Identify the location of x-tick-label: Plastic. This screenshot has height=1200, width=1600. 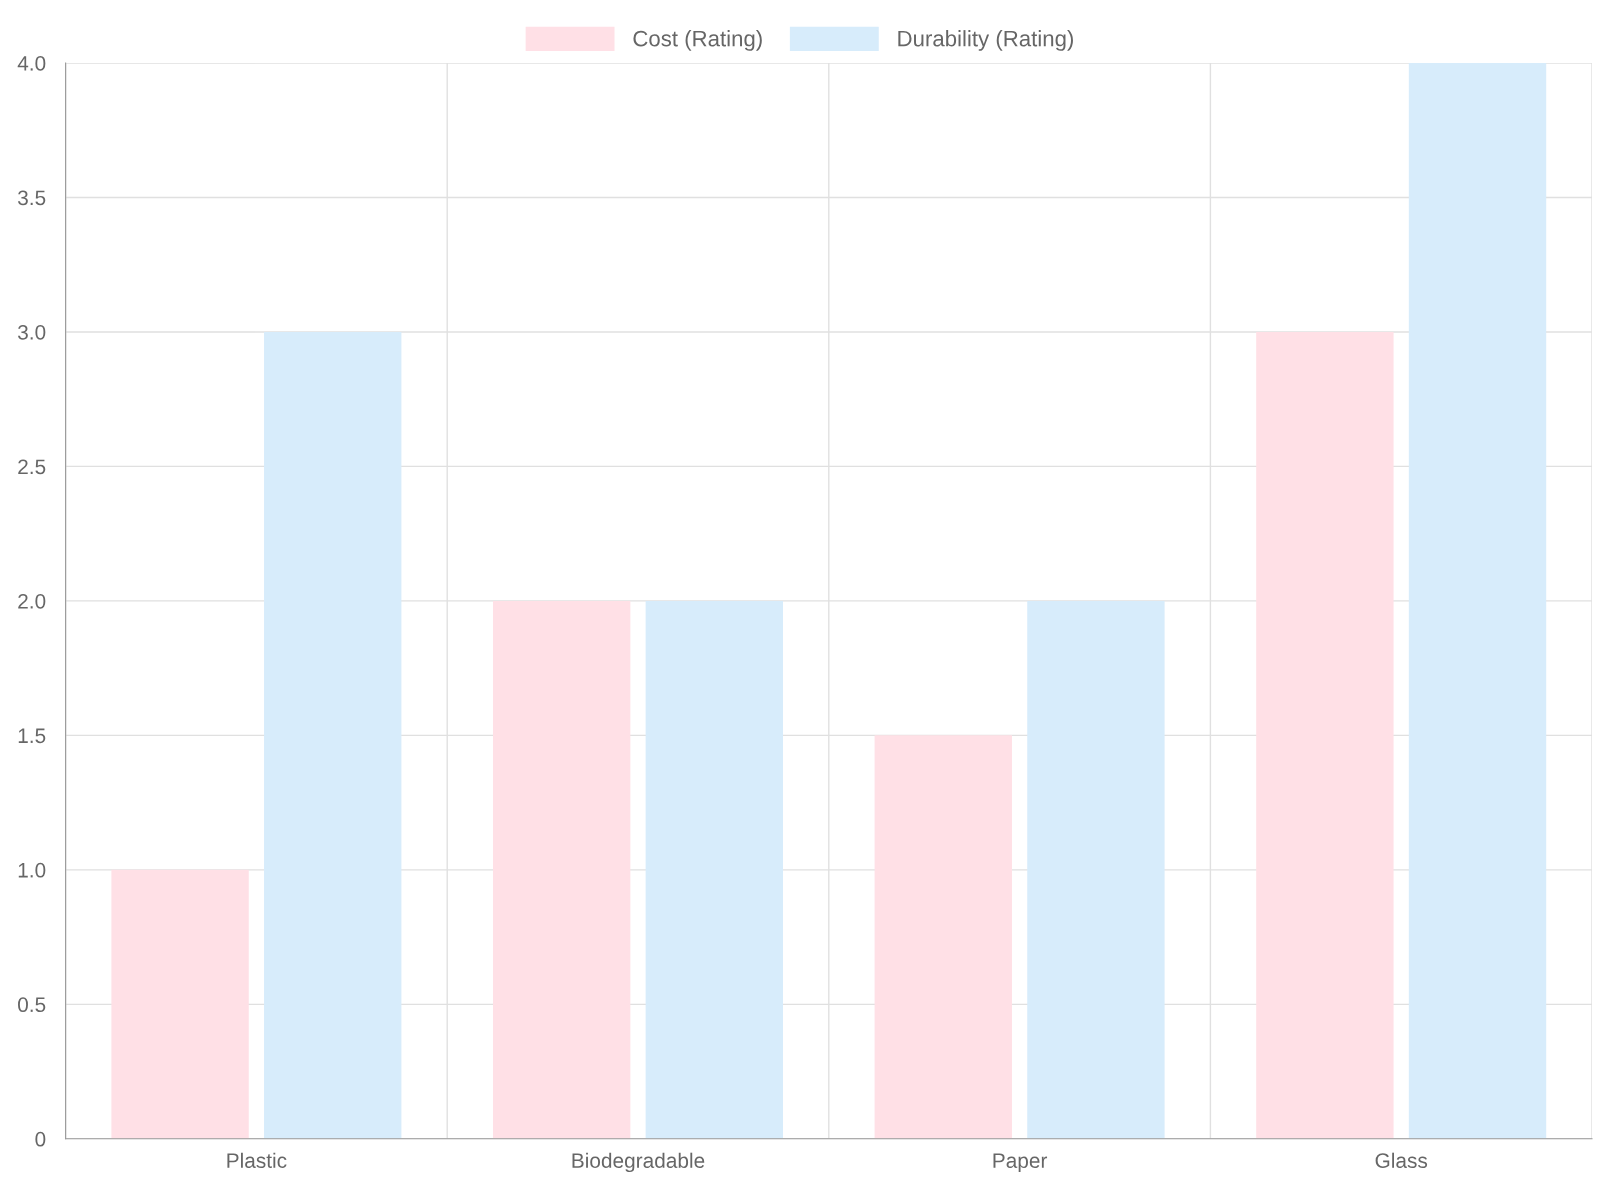
(257, 1160).